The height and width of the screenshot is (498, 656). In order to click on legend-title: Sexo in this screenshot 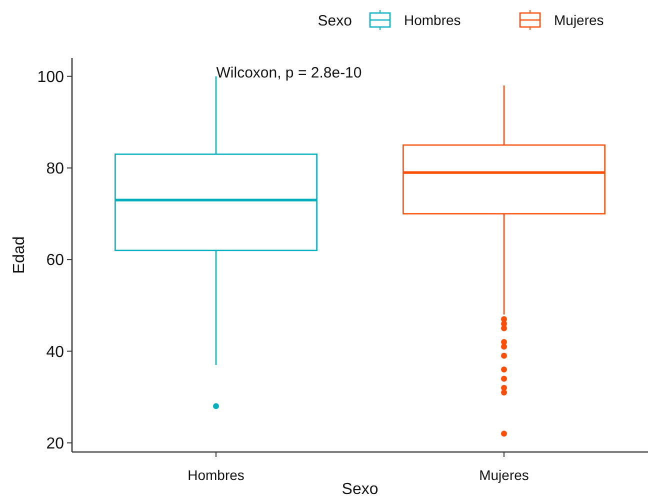, I will do `click(335, 21)`.